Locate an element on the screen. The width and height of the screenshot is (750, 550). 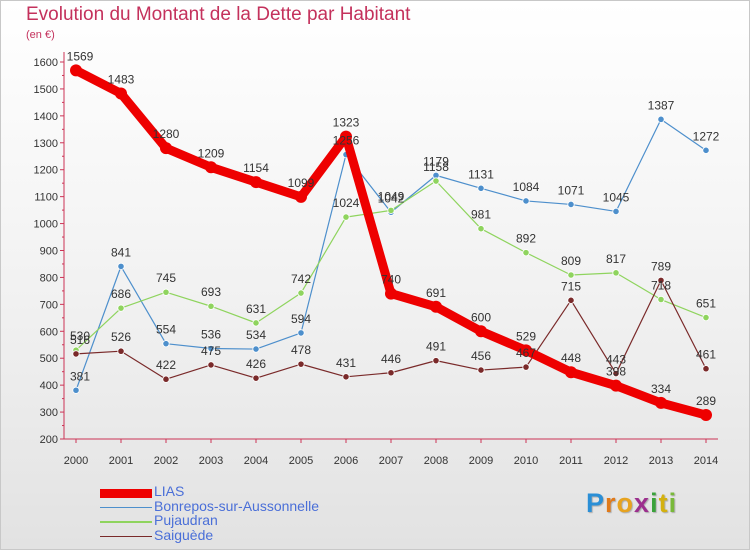
data-label: 381 is located at coordinates (80, 376).